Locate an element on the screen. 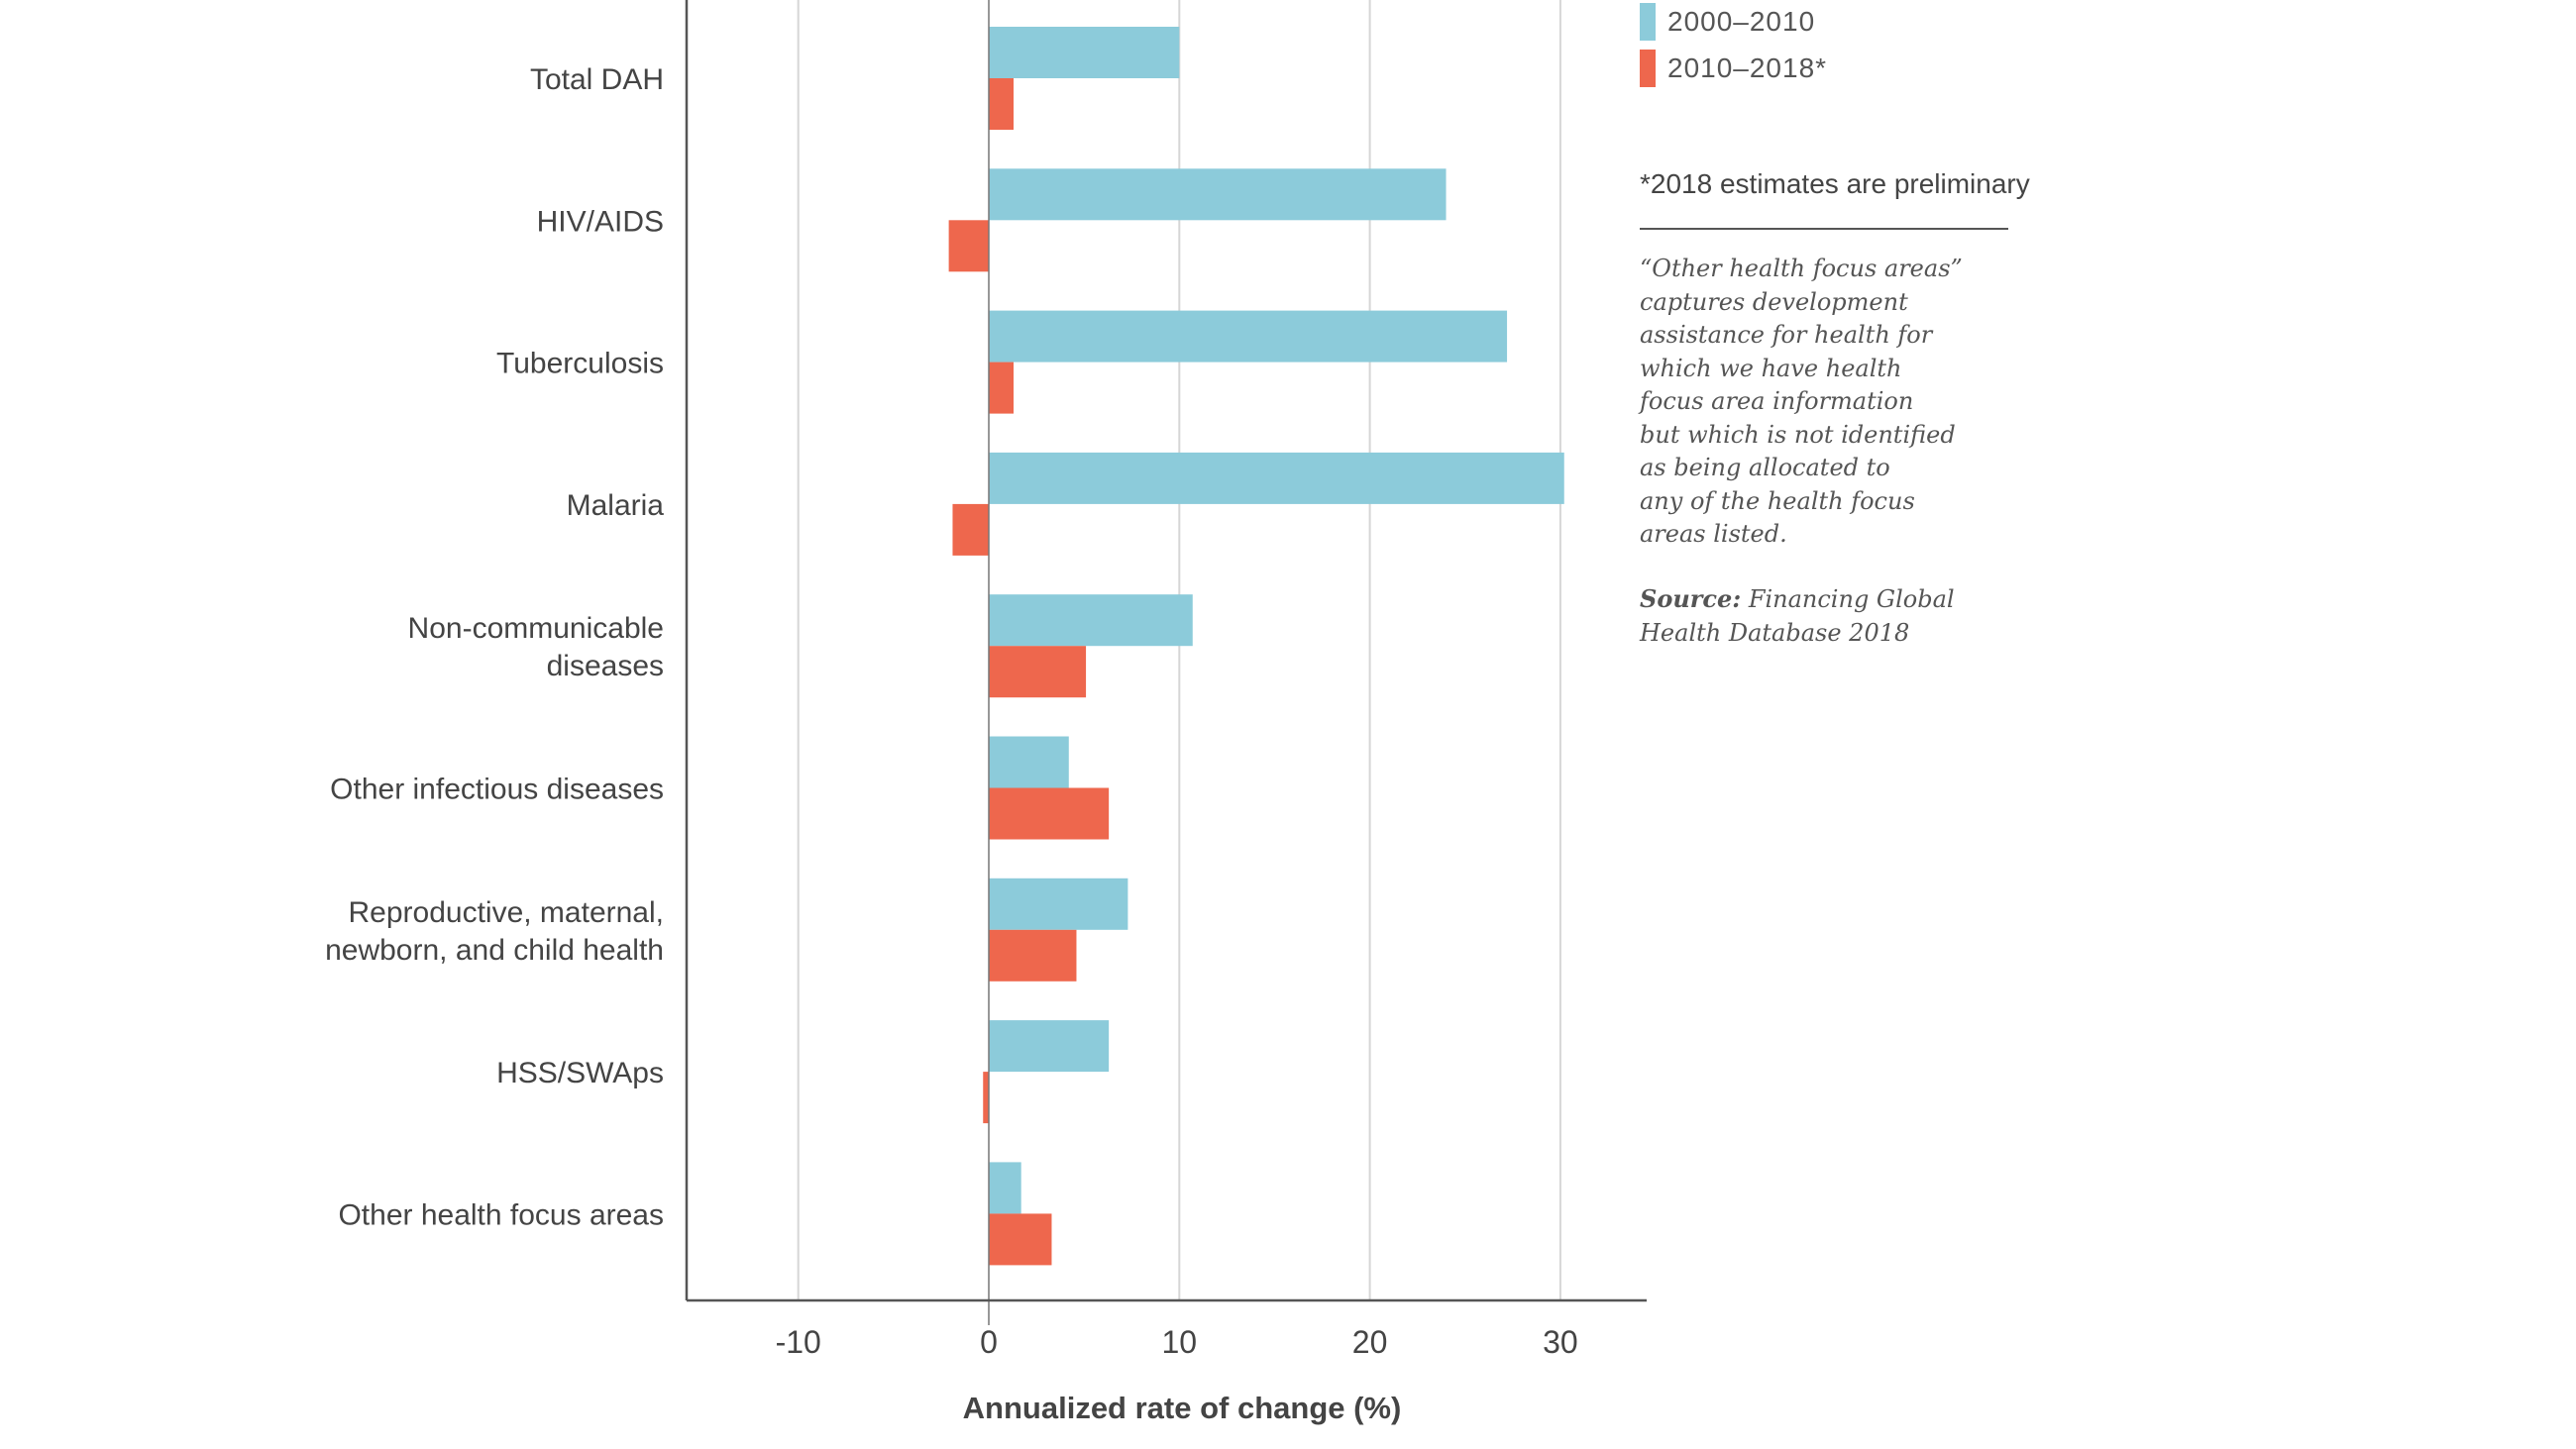  x-tick-label: 20 is located at coordinates (1370, 1342).